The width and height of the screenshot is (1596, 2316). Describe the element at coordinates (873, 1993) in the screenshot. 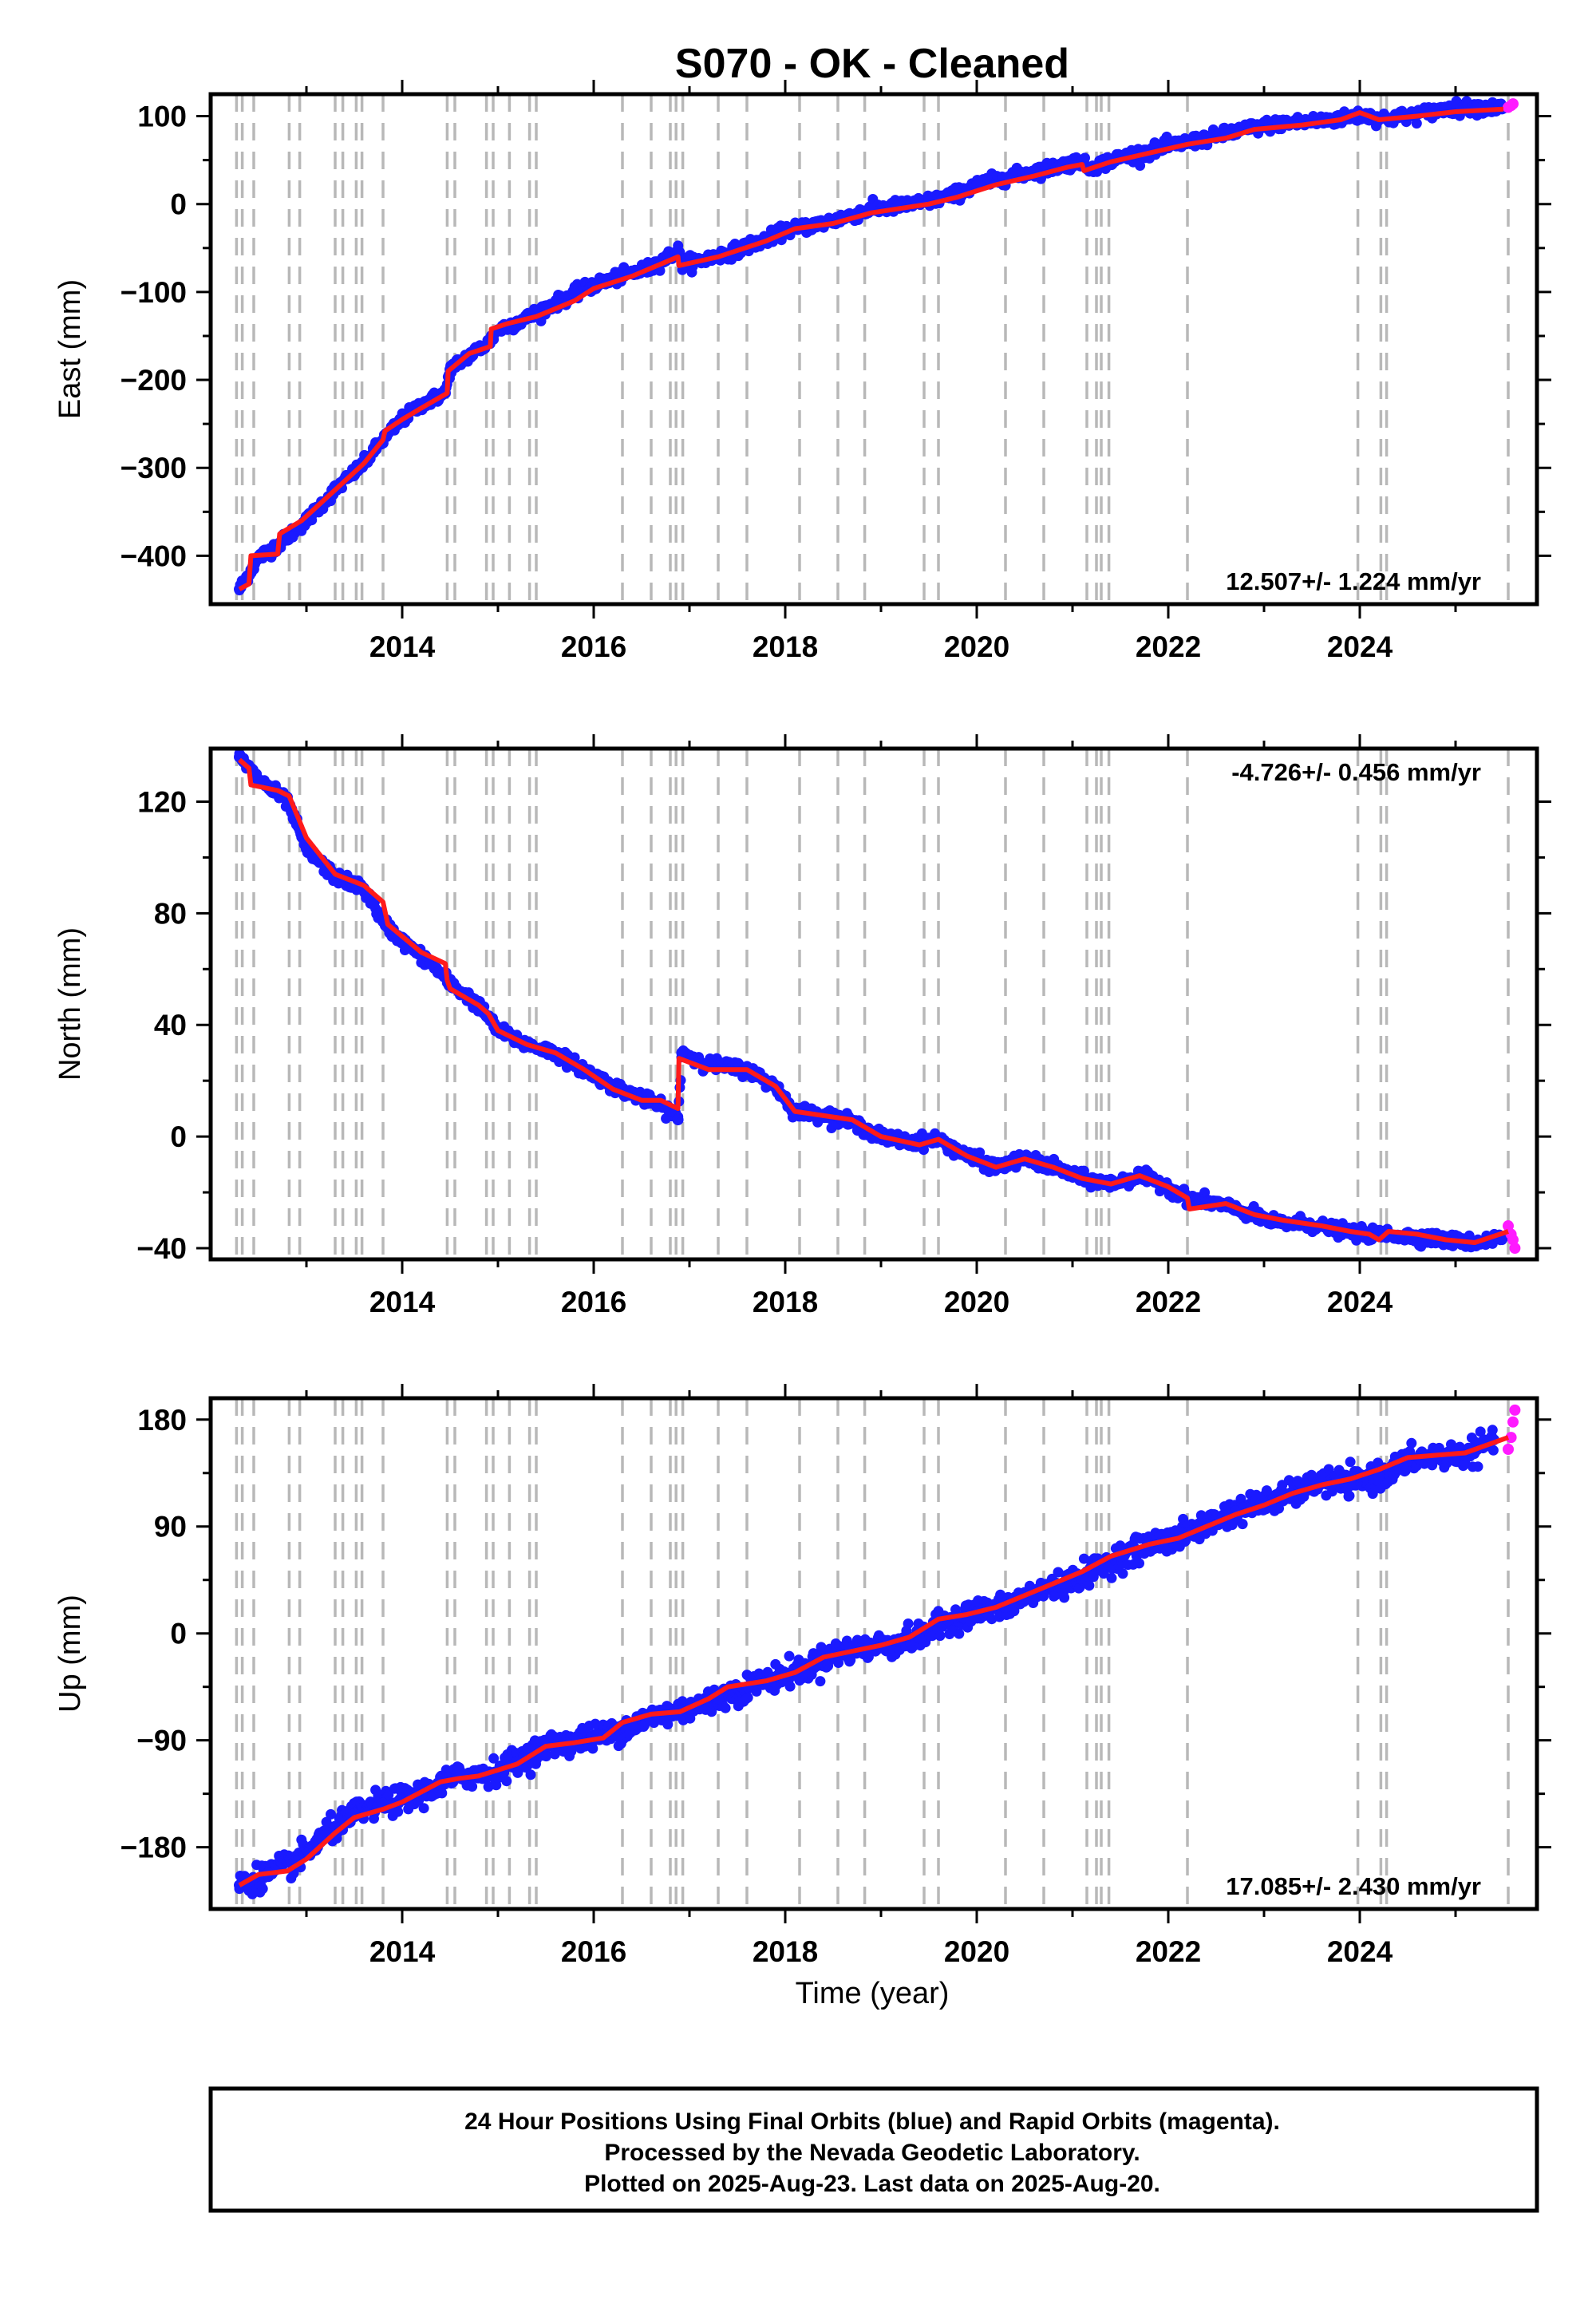

I see `x-axis-label: Time (year)` at that location.